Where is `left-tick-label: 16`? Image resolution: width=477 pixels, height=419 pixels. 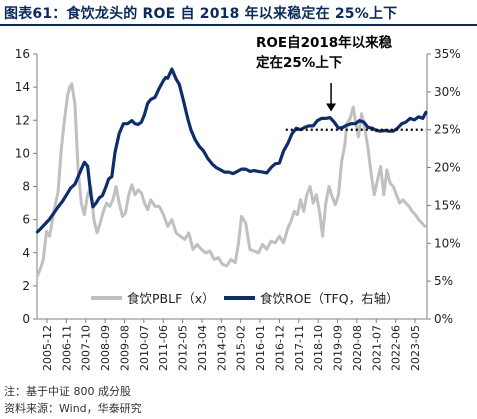
left-tick-label: 16 is located at coordinates (22, 54).